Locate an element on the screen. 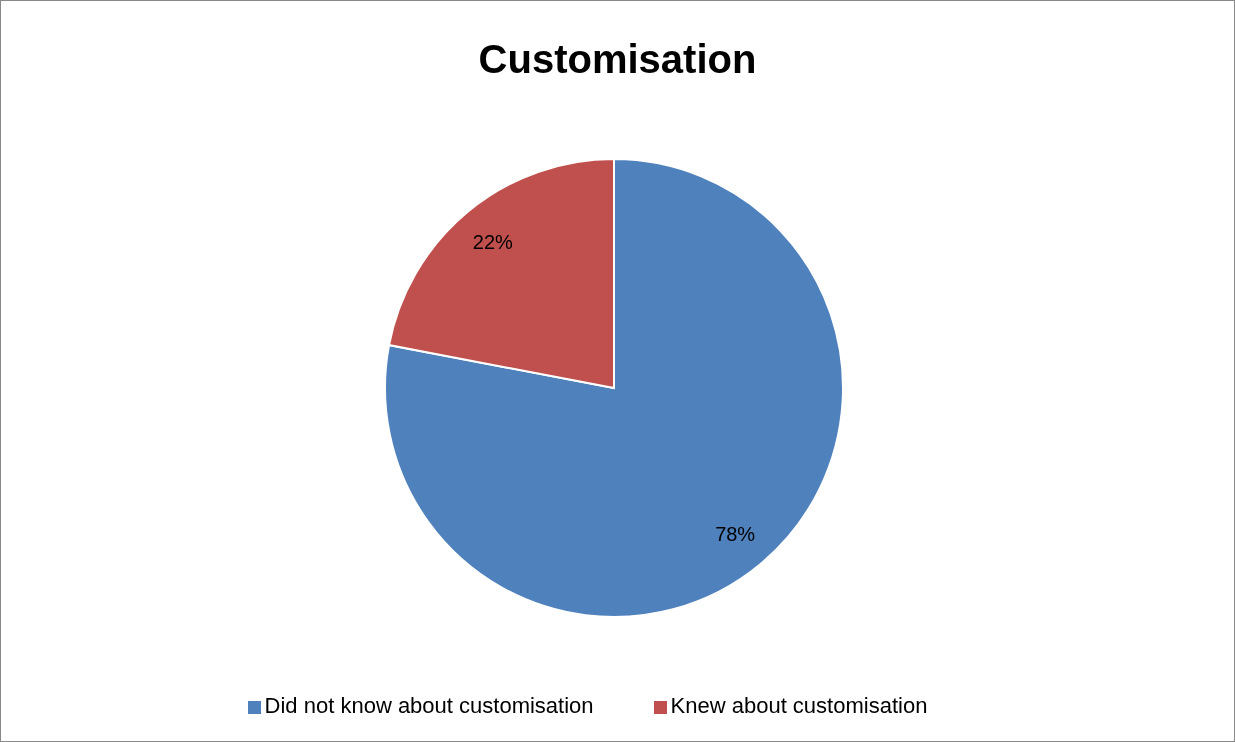  data-label: 22% is located at coordinates (493, 241).